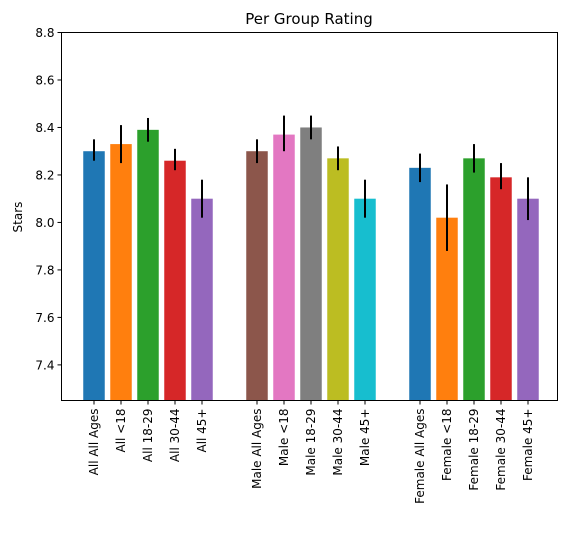  What do you see at coordinates (44, 270) in the screenshot?
I see `y-tick-label: 7.8` at bounding box center [44, 270].